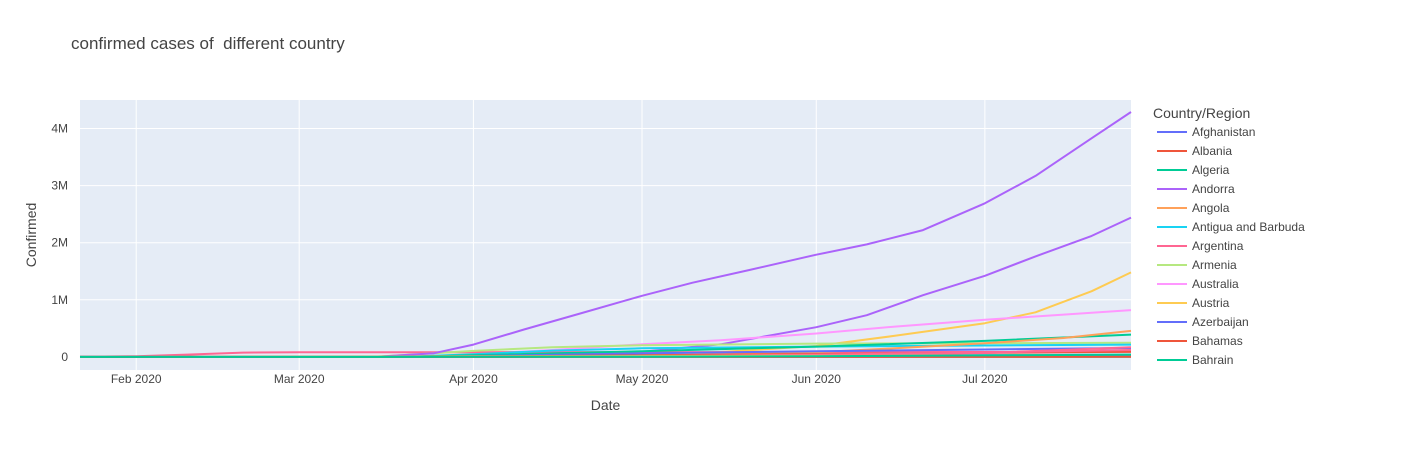 This screenshot has height=450, width=1412. I want to click on chart-title: confirmed cases of different country, so click(208, 43).